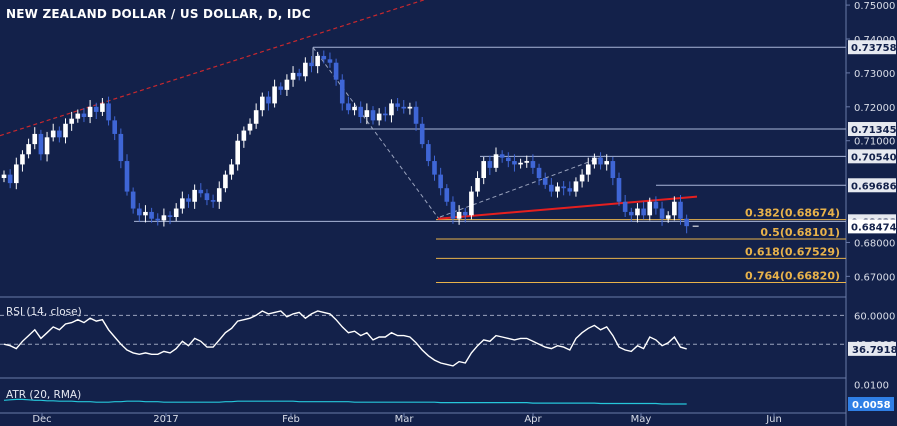 The width and height of the screenshot is (897, 426). What do you see at coordinates (567, 207) in the screenshot?
I see `rising-support-line` at bounding box center [567, 207].